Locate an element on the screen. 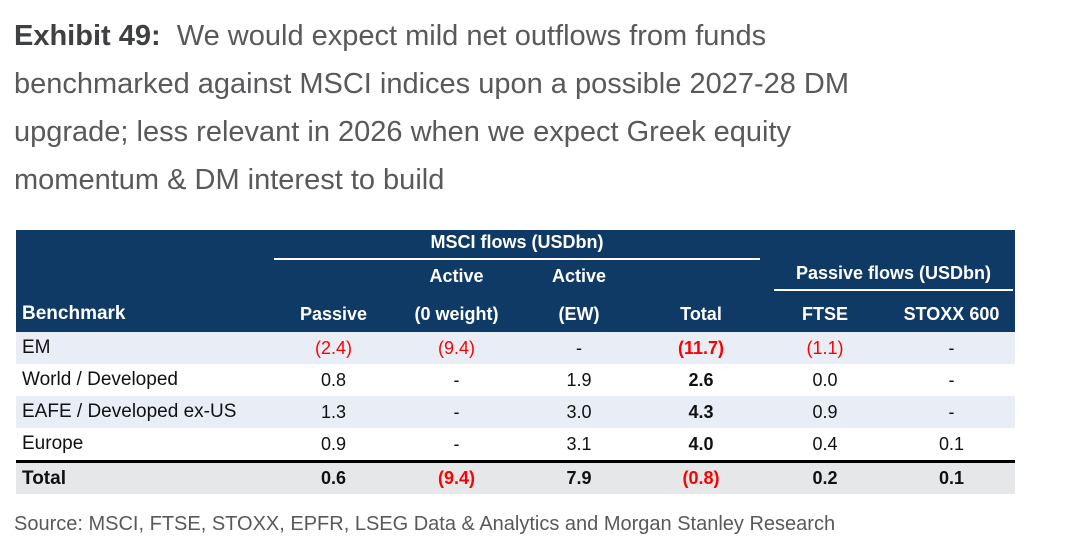 This screenshot has width=1081, height=556. table-cell: 0.4 is located at coordinates (825, 445).